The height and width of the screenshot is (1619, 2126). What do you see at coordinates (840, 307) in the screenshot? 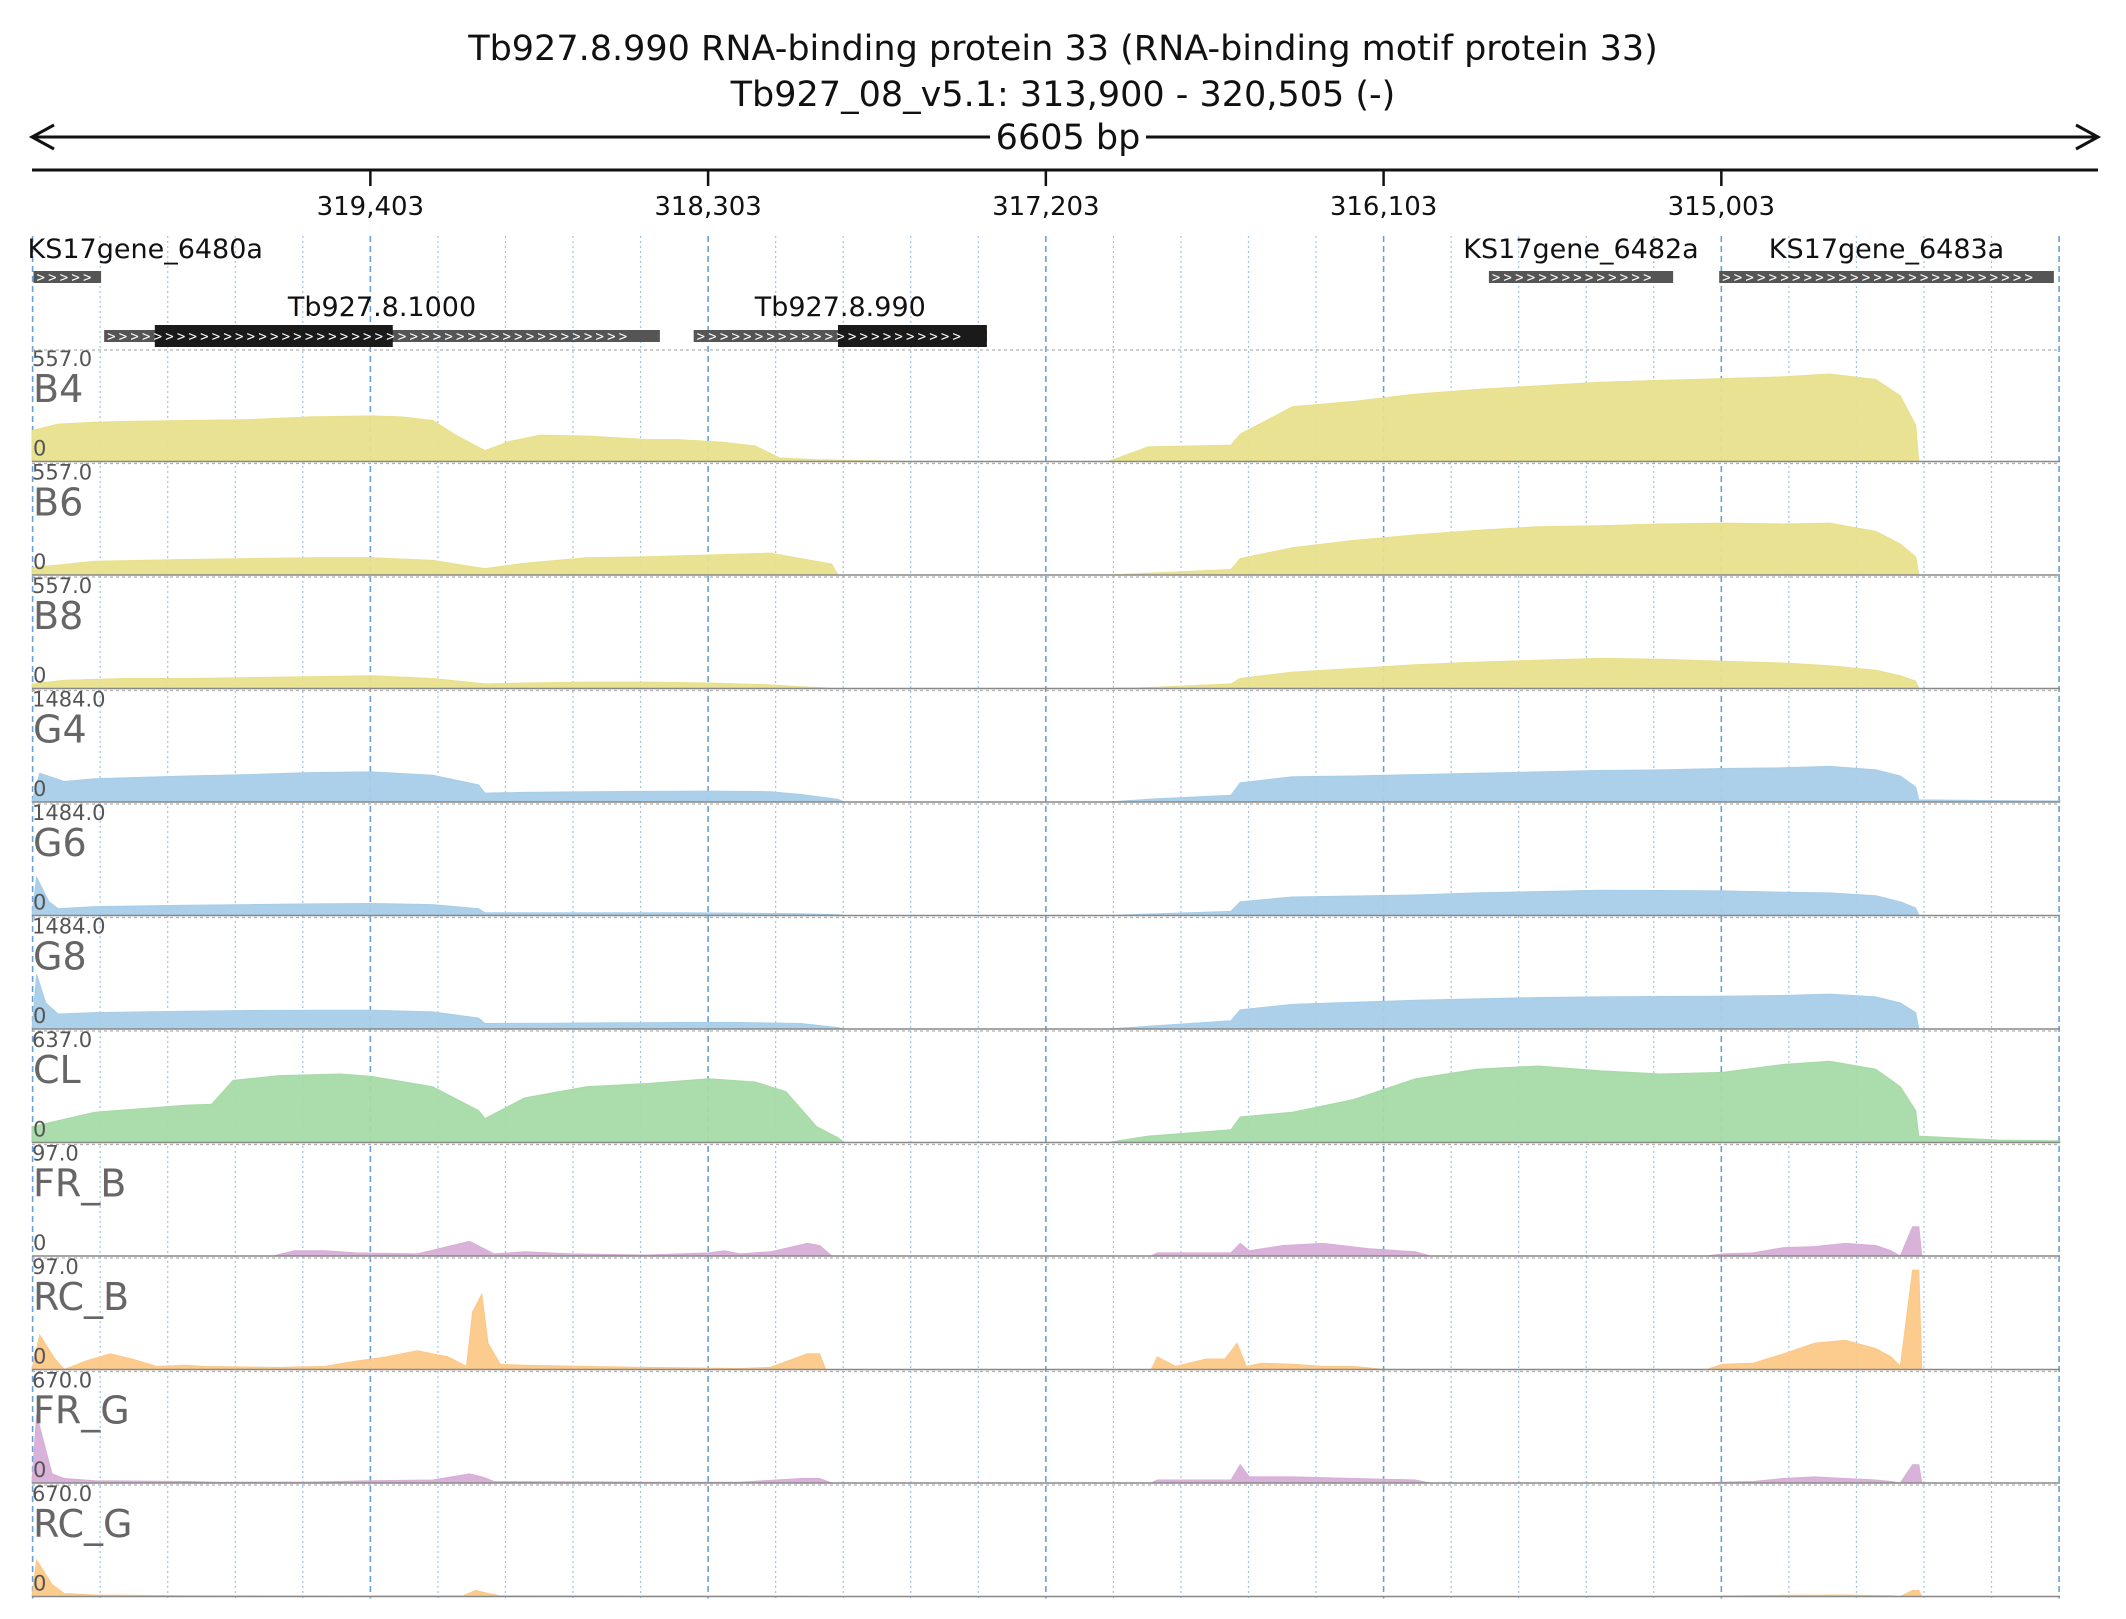
I see `gene-label: Tb927.8.990` at bounding box center [840, 307].